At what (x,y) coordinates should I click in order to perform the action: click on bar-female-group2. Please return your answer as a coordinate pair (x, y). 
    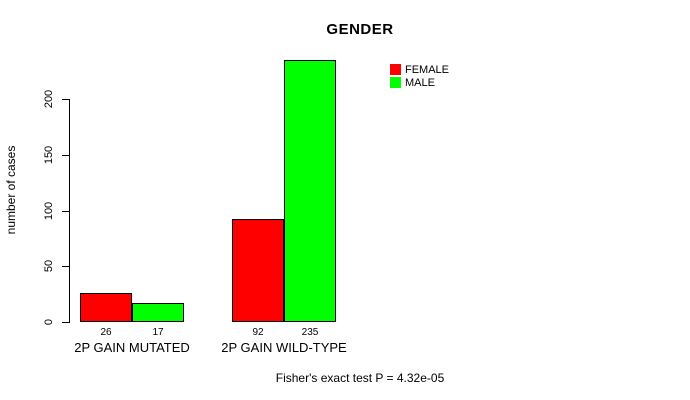
    Looking at the image, I should click on (258, 270).